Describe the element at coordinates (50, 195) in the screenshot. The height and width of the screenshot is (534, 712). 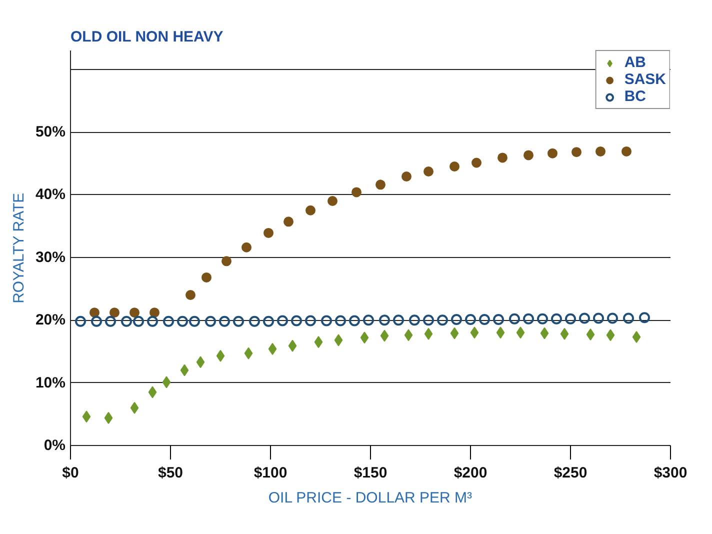
I see `y-tick-label: 40%` at that location.